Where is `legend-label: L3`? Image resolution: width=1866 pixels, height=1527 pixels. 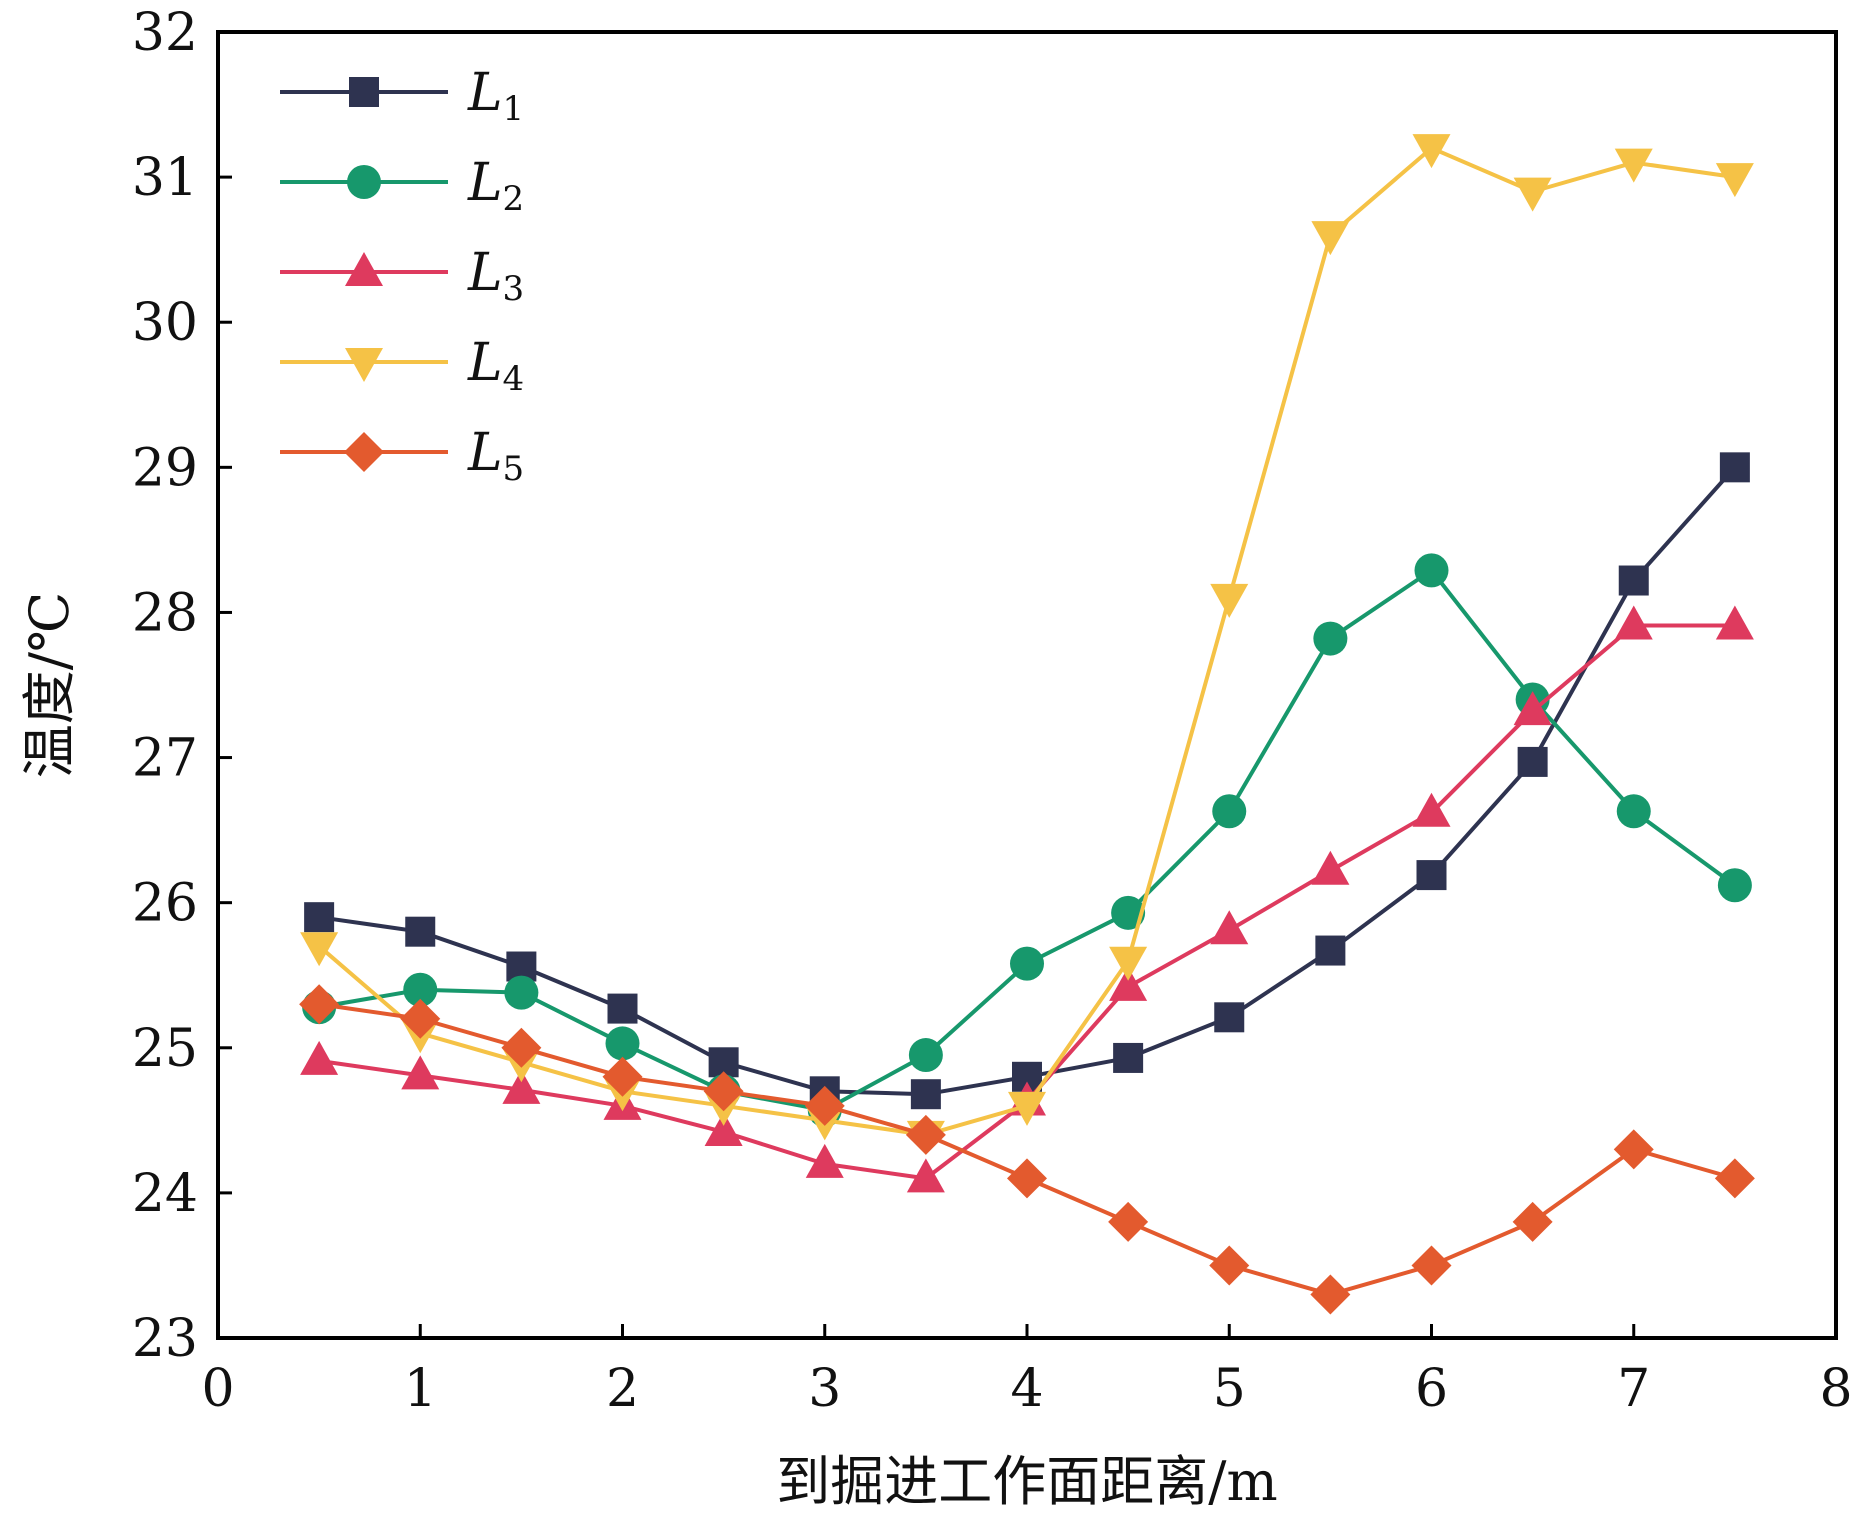 legend-label: L3 is located at coordinates (495, 276).